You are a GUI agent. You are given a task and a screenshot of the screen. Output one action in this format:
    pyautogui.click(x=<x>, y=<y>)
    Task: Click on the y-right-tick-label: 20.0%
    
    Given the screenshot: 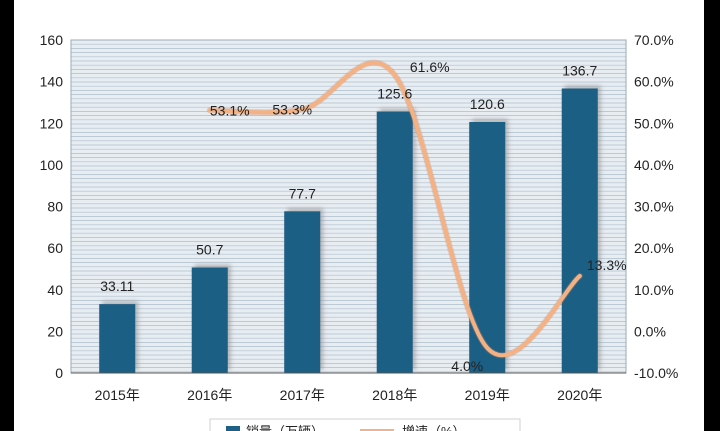 What is the action you would take?
    pyautogui.click(x=654, y=248)
    